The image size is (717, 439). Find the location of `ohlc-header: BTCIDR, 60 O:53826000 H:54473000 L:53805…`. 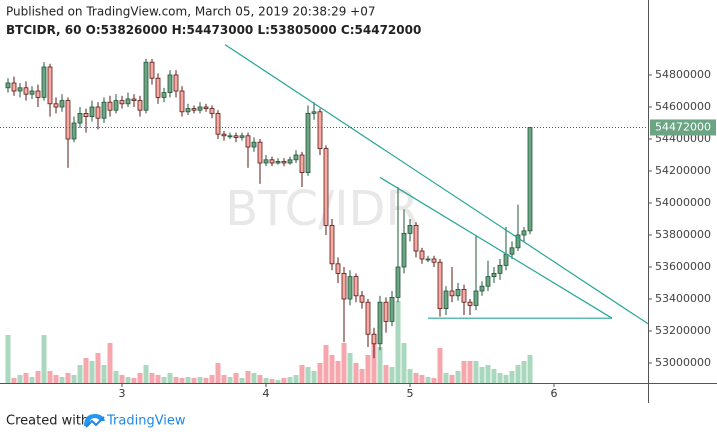

ohlc-header: BTCIDR, 60 O:53826000 H:54473000 L:53805… is located at coordinates (213, 30).